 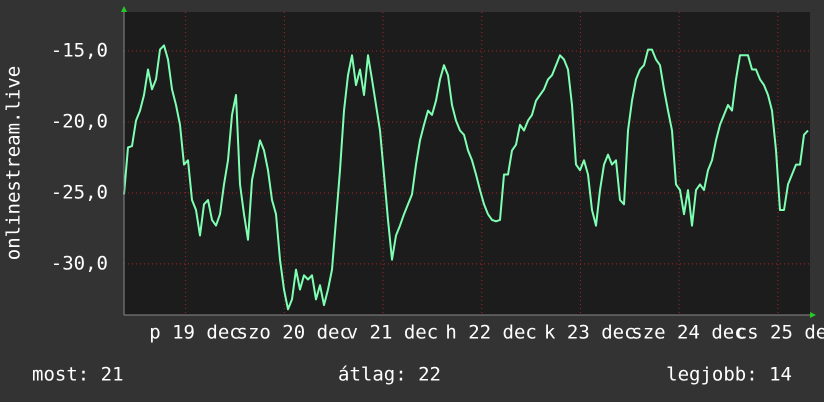 I want to click on x-tick-label: k 23 dec, so click(x=590, y=333).